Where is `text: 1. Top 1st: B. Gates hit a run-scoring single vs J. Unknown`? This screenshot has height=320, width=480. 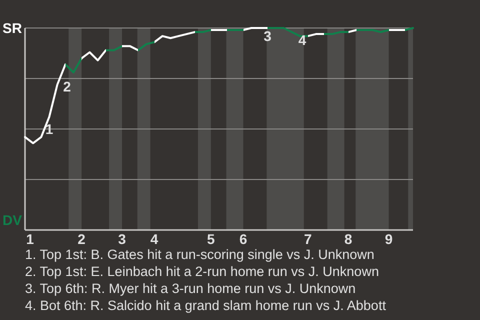
text: 1. Top 1st: B. Gates hit a run-scoring single vs J. Unknown is located at coordinates (199, 254).